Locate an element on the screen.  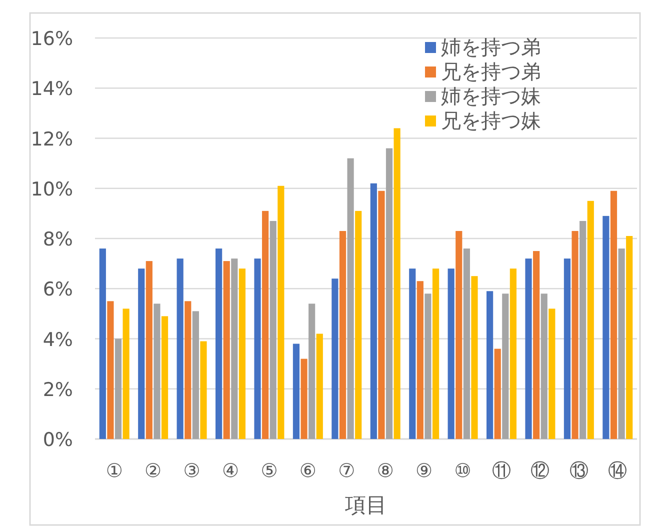
x-tick-label: ⑬ is located at coordinates (578, 471).